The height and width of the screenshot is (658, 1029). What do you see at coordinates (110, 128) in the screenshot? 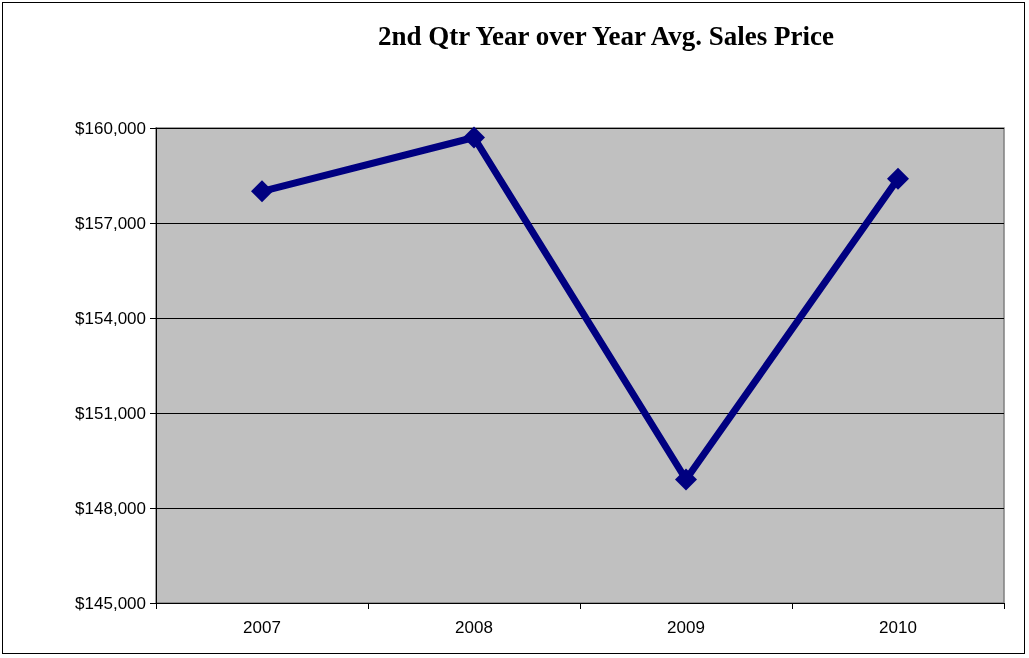
I see `y-tick-label: $160,000` at bounding box center [110, 128].